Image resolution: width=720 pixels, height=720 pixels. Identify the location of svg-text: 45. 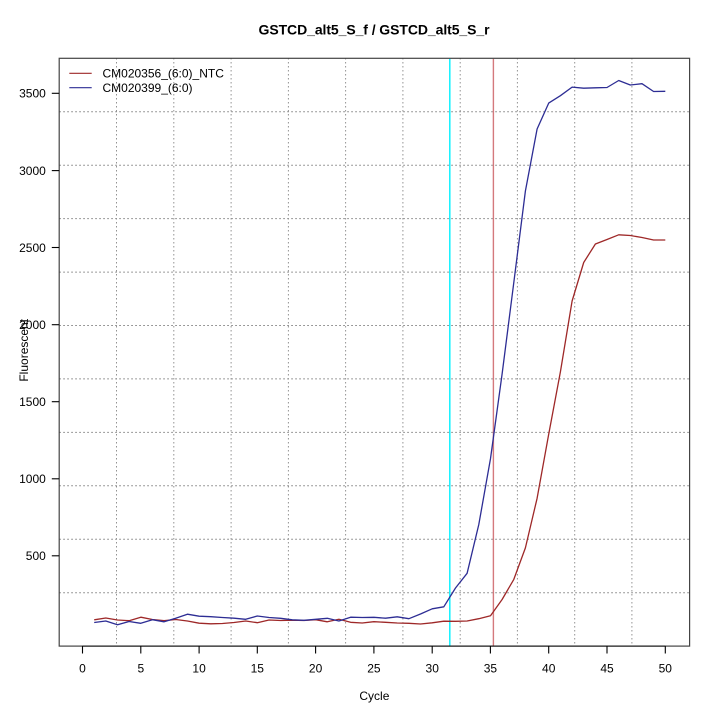
(607, 669).